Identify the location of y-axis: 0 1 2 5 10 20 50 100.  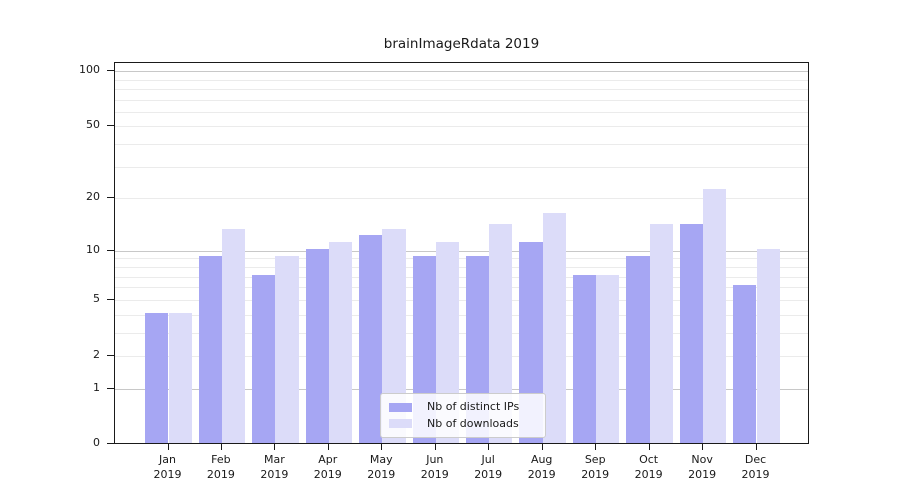
(57, 255).